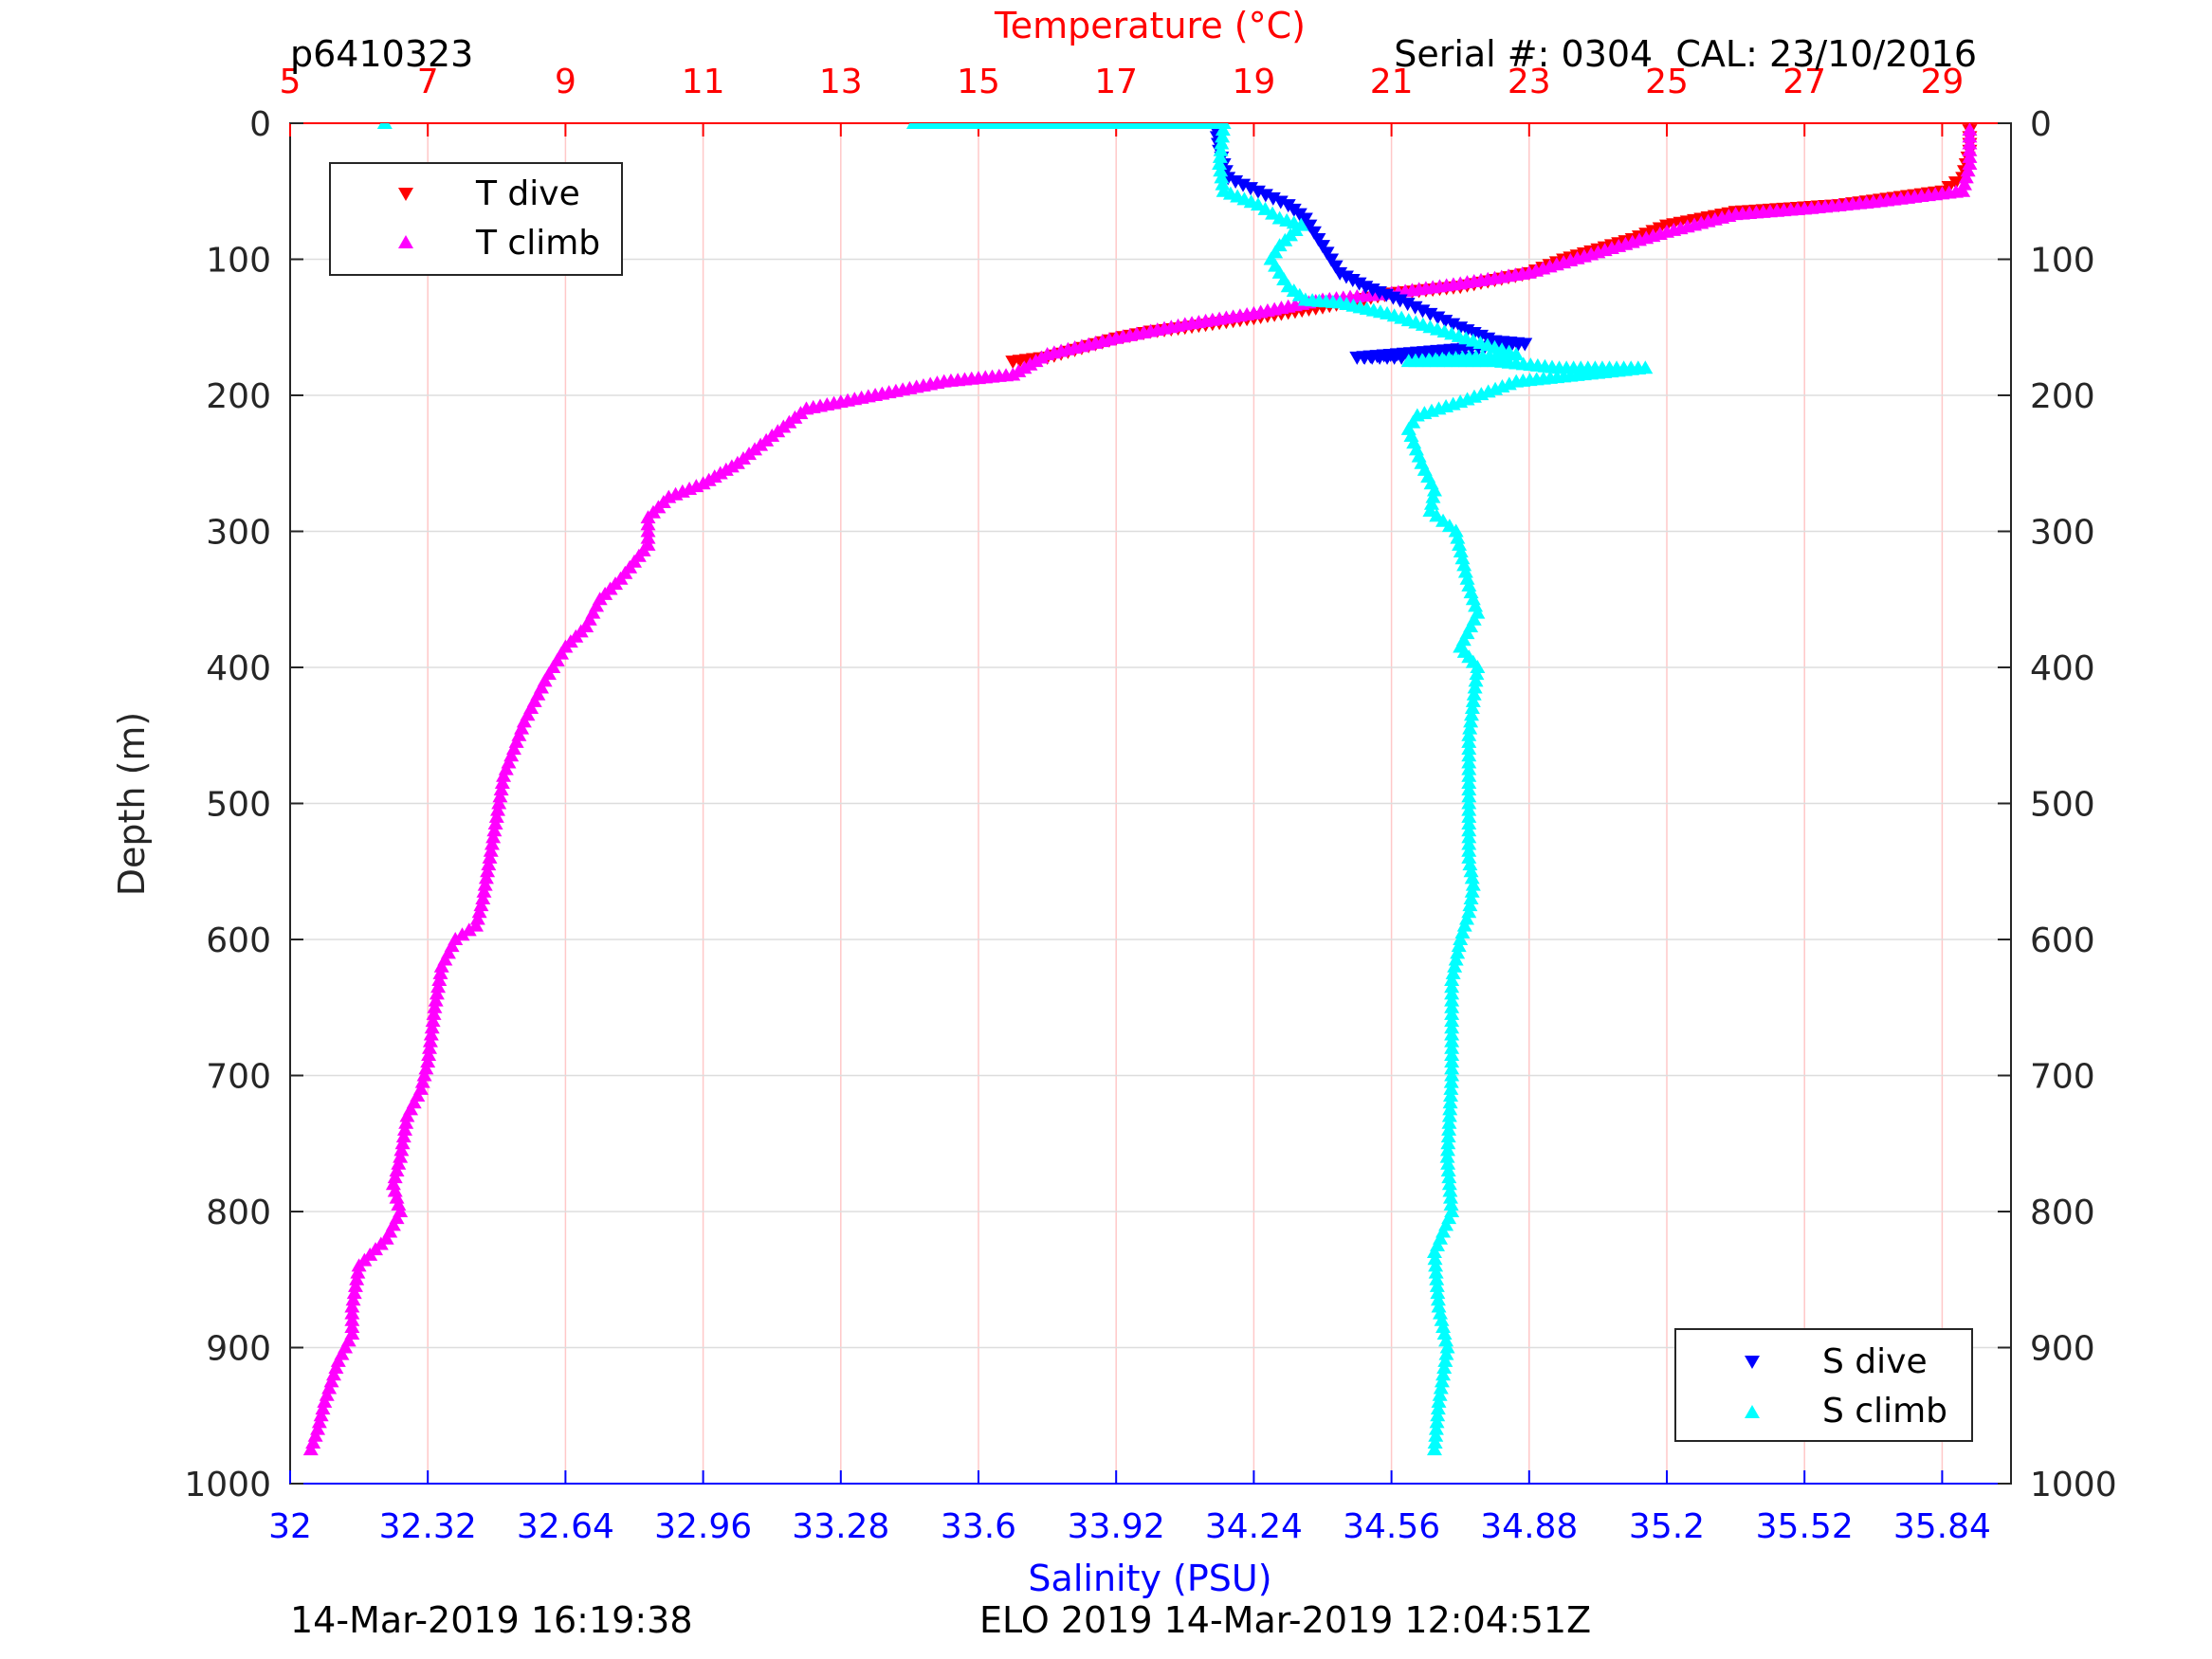 Image resolution: width=2212 pixels, height=1659 pixels. Describe the element at coordinates (840, 1526) in the screenshot. I see `salinity-tick-label: 33.28` at that location.